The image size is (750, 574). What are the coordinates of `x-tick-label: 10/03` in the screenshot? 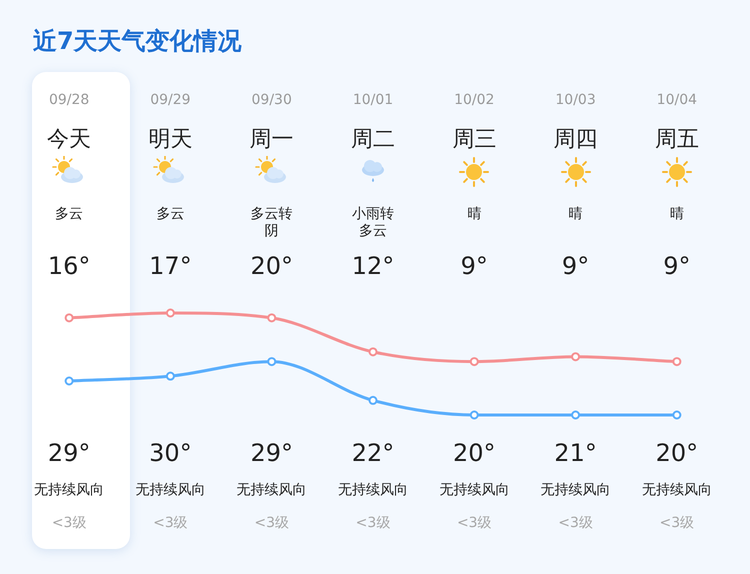 It's located at (575, 100).